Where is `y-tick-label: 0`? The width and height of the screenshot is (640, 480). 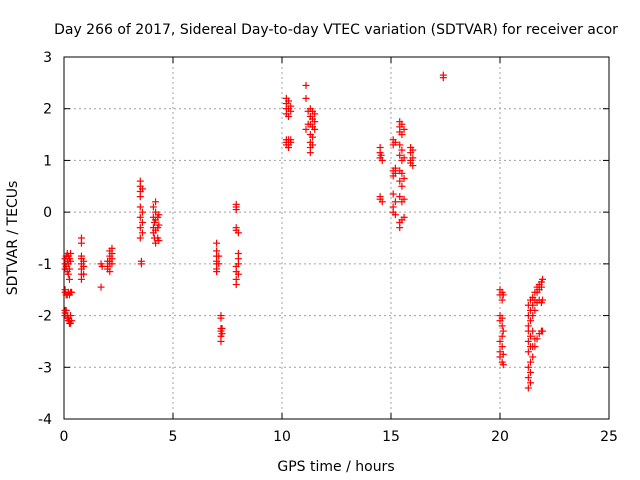
y-tick-label: 0 is located at coordinates (47, 213).